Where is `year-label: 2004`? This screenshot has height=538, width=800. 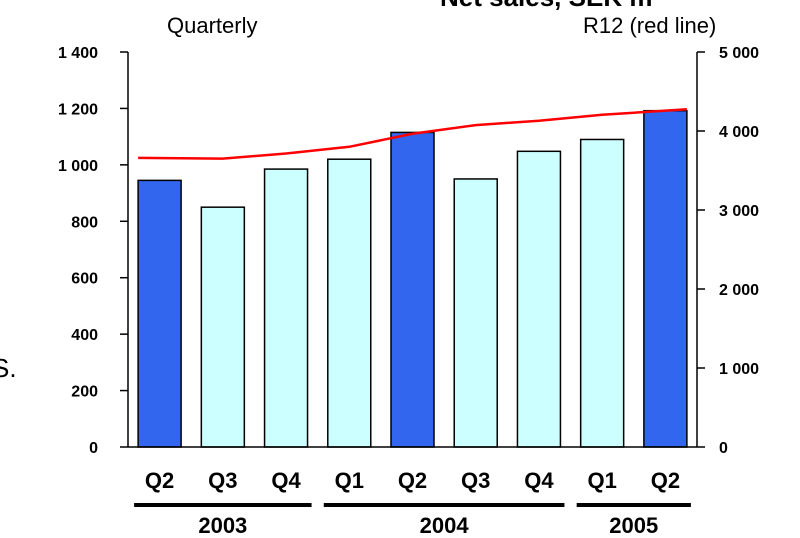 year-label: 2004 is located at coordinates (445, 525).